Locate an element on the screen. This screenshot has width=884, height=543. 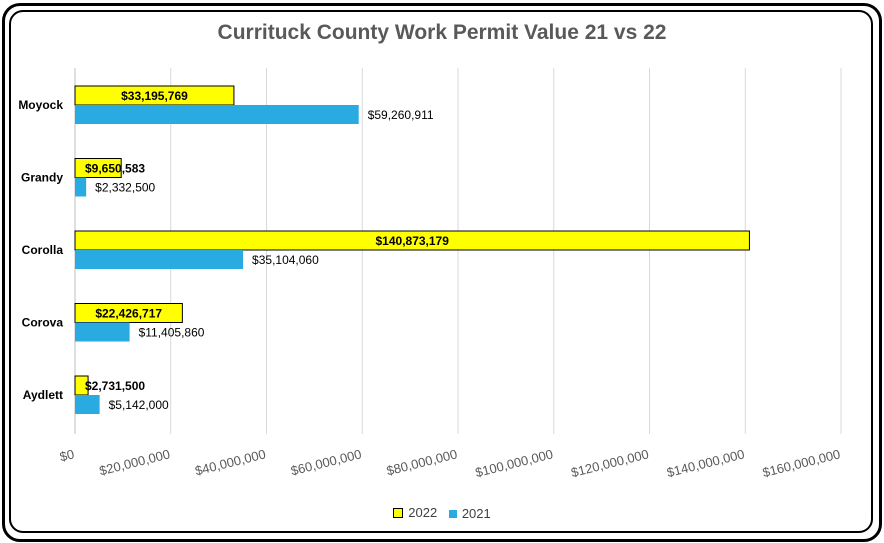
data-label-2021: $2,332,500 is located at coordinates (125, 188).